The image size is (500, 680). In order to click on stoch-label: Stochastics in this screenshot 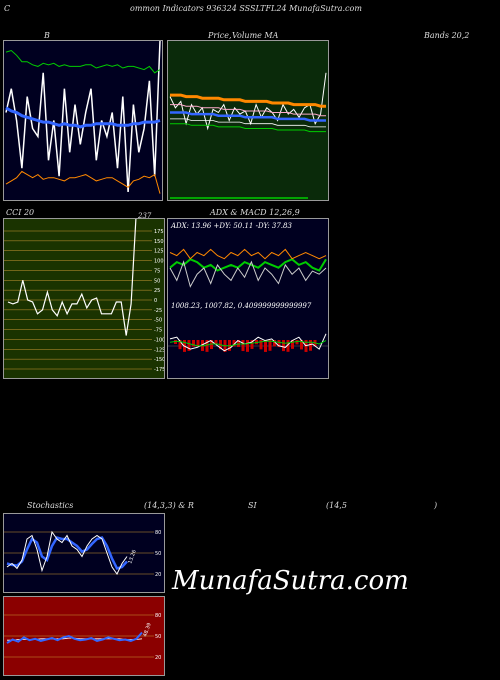, I will do `click(50, 505)`.